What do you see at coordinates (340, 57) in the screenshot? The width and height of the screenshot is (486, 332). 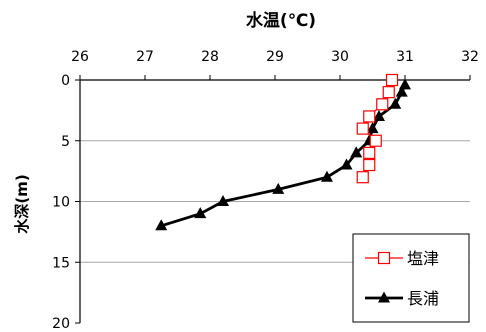 I see `x-tick-label: 30` at bounding box center [340, 57].